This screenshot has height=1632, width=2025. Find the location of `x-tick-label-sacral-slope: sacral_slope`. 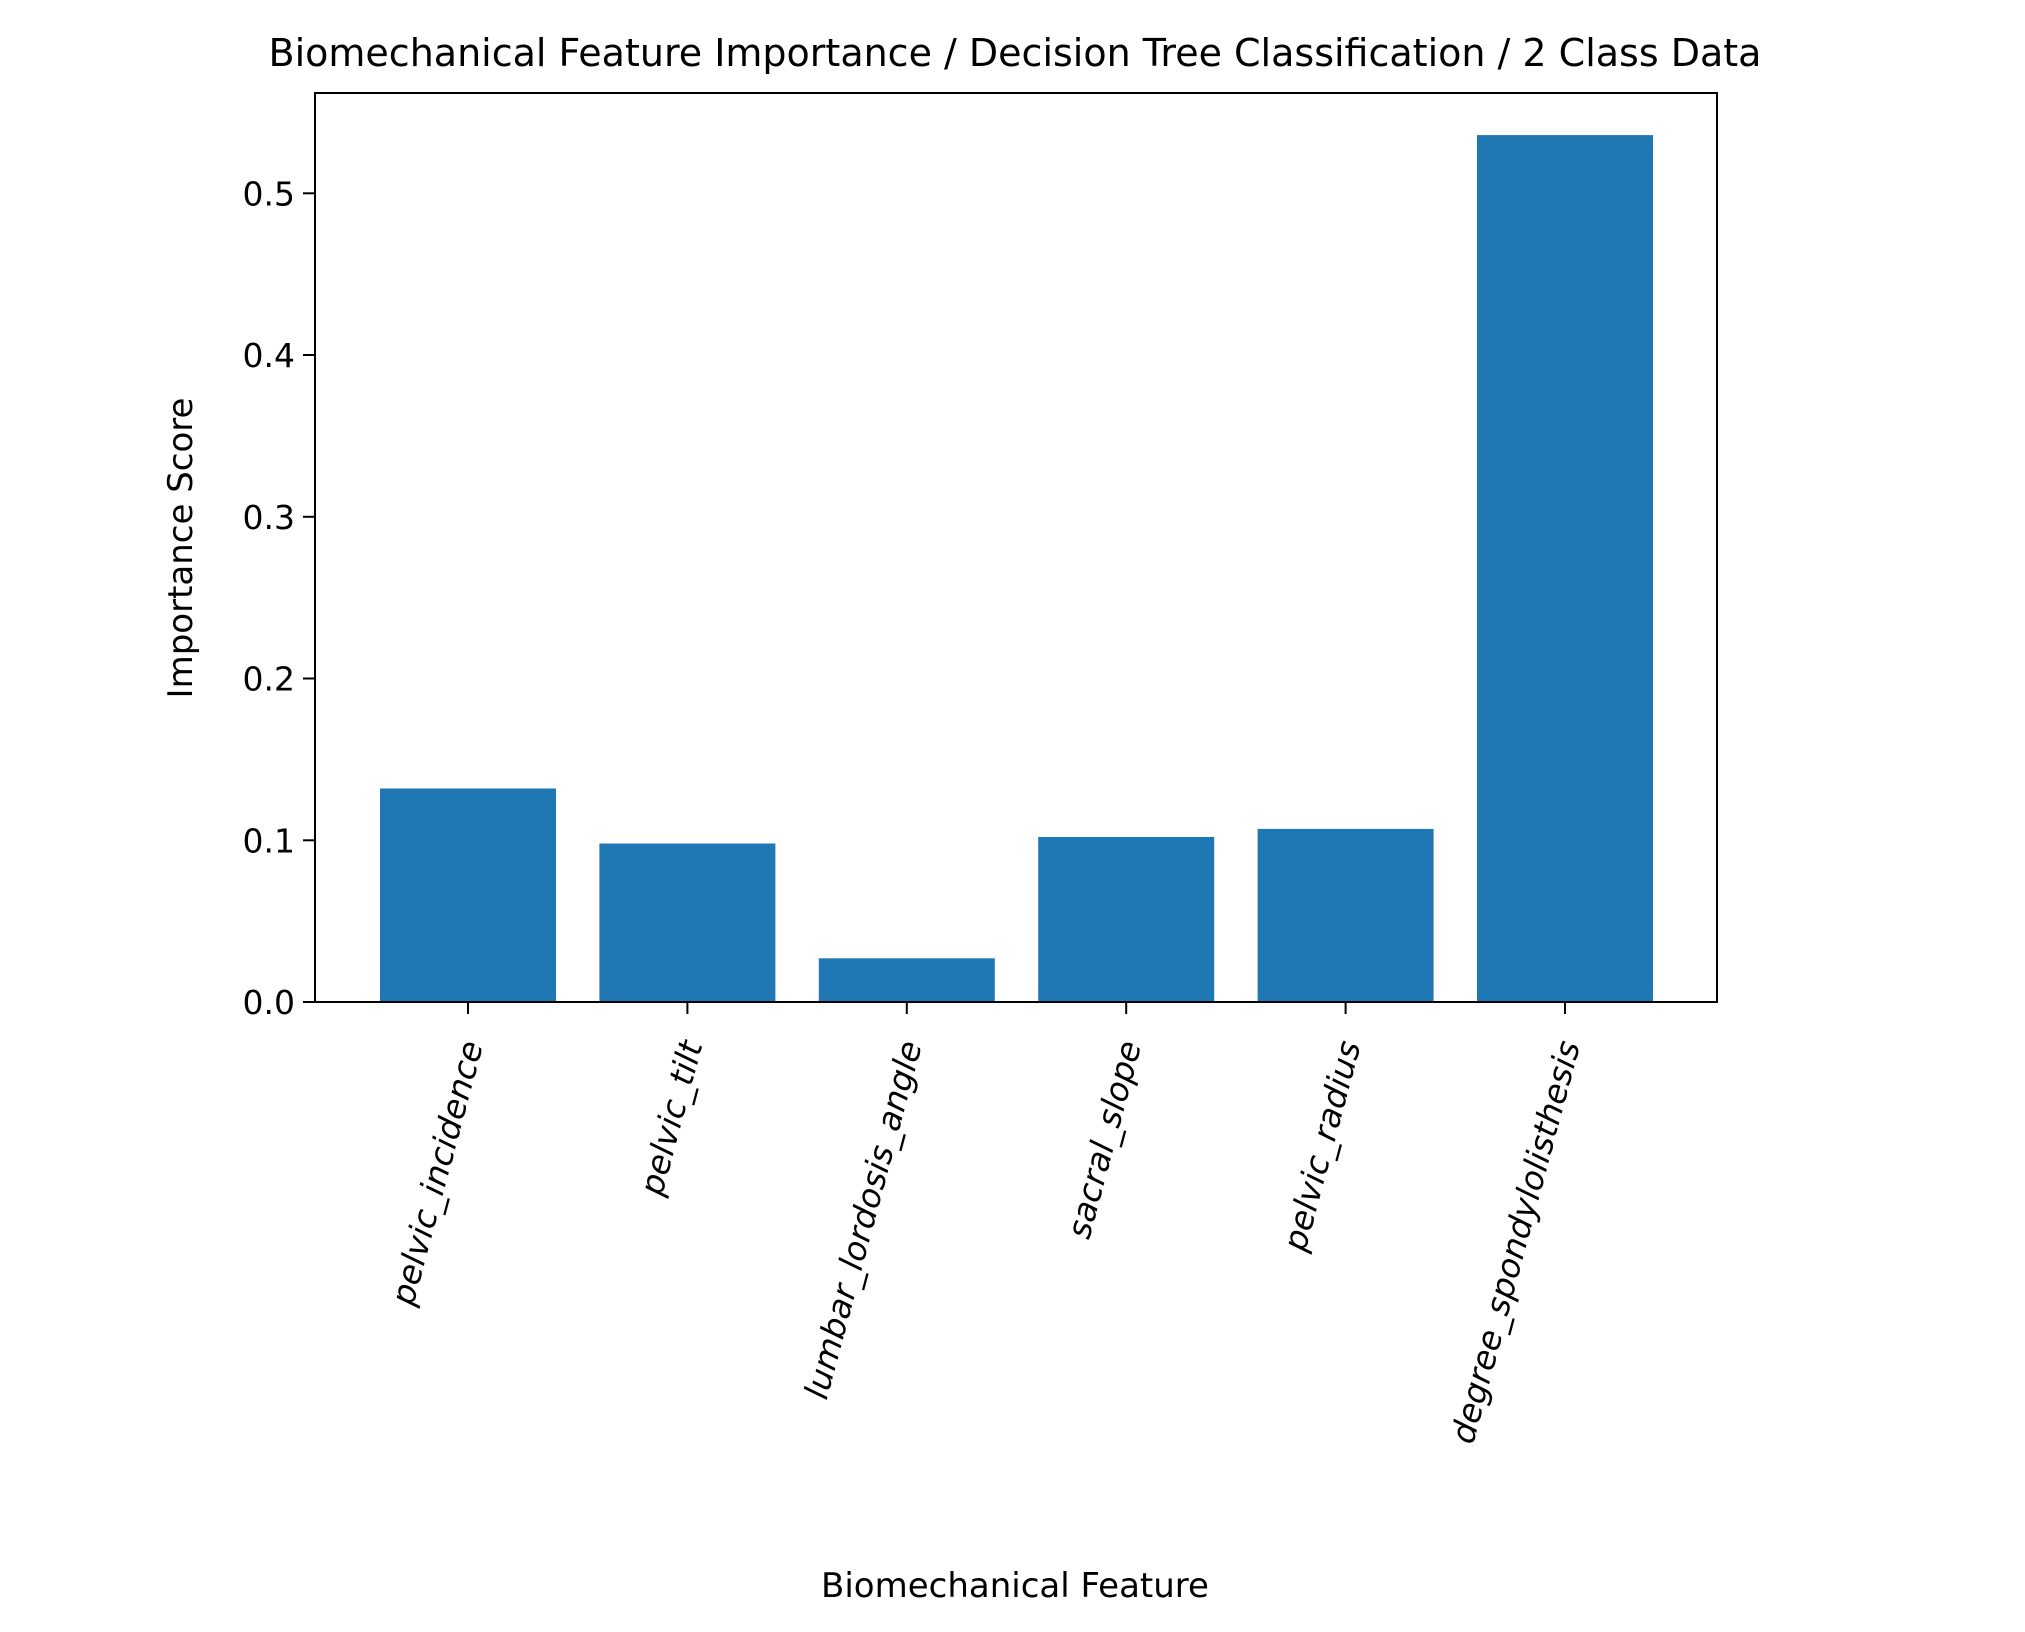

x-tick-label-sacral-slope: sacral_slope is located at coordinates (1104, 1139).